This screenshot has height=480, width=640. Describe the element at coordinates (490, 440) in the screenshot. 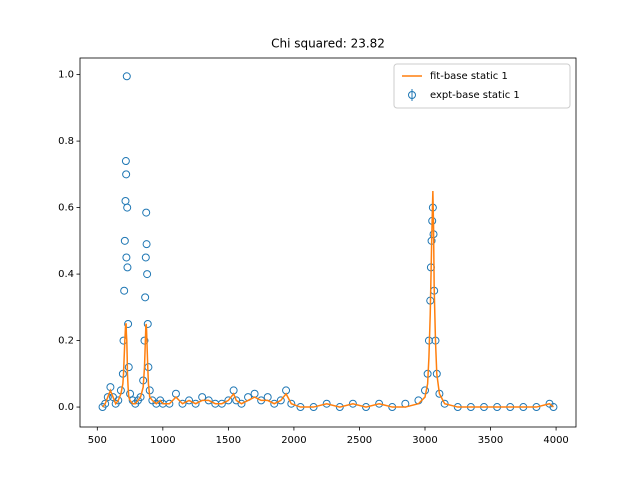

I see `x-tick-label: 3500` at that location.